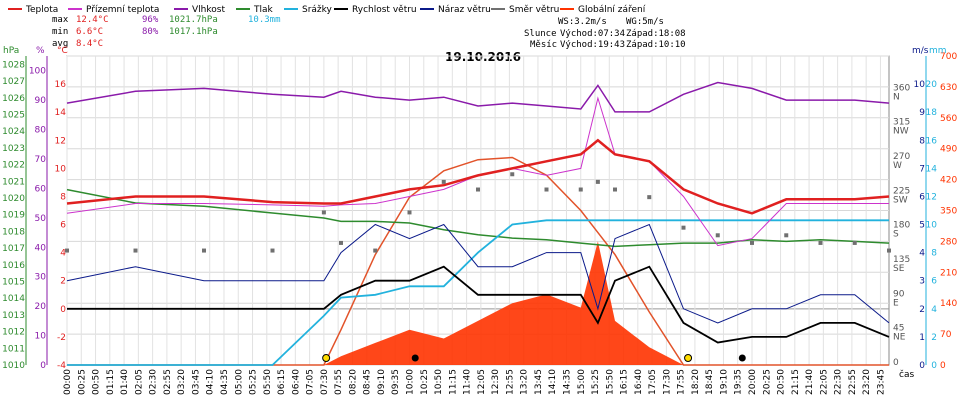 This screenshot has height=400, width=966. I want to click on dir-axis-tick-6: 270, so click(901, 157).